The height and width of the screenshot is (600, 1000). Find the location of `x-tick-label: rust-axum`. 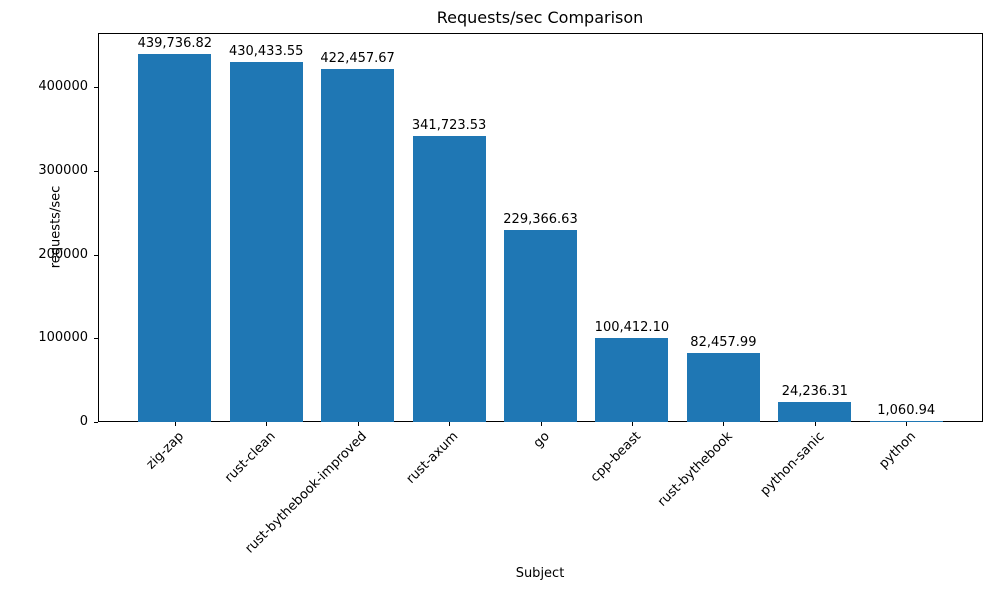

x-tick-label: rust-axum is located at coordinates (432, 458).